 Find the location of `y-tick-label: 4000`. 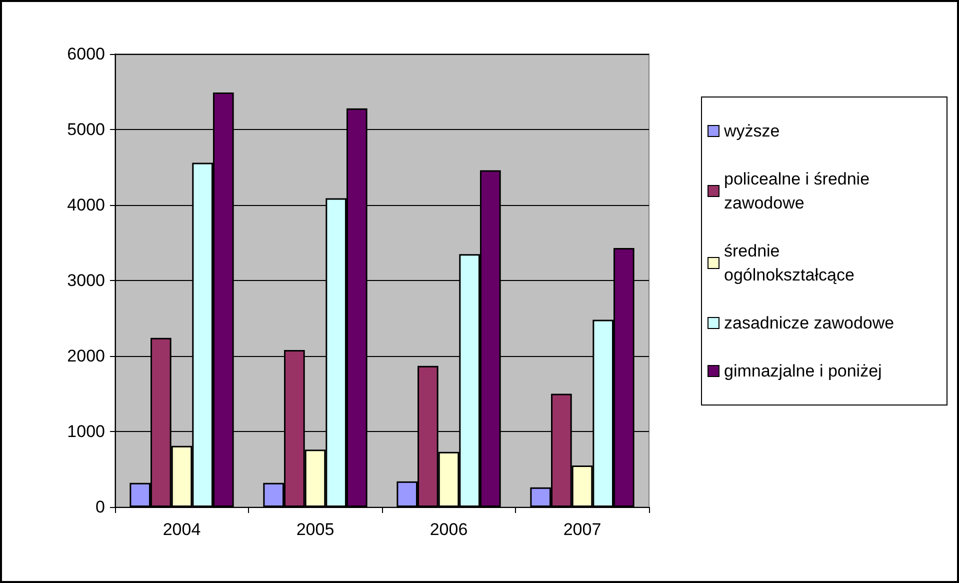

y-tick-label: 4000 is located at coordinates (86, 205).